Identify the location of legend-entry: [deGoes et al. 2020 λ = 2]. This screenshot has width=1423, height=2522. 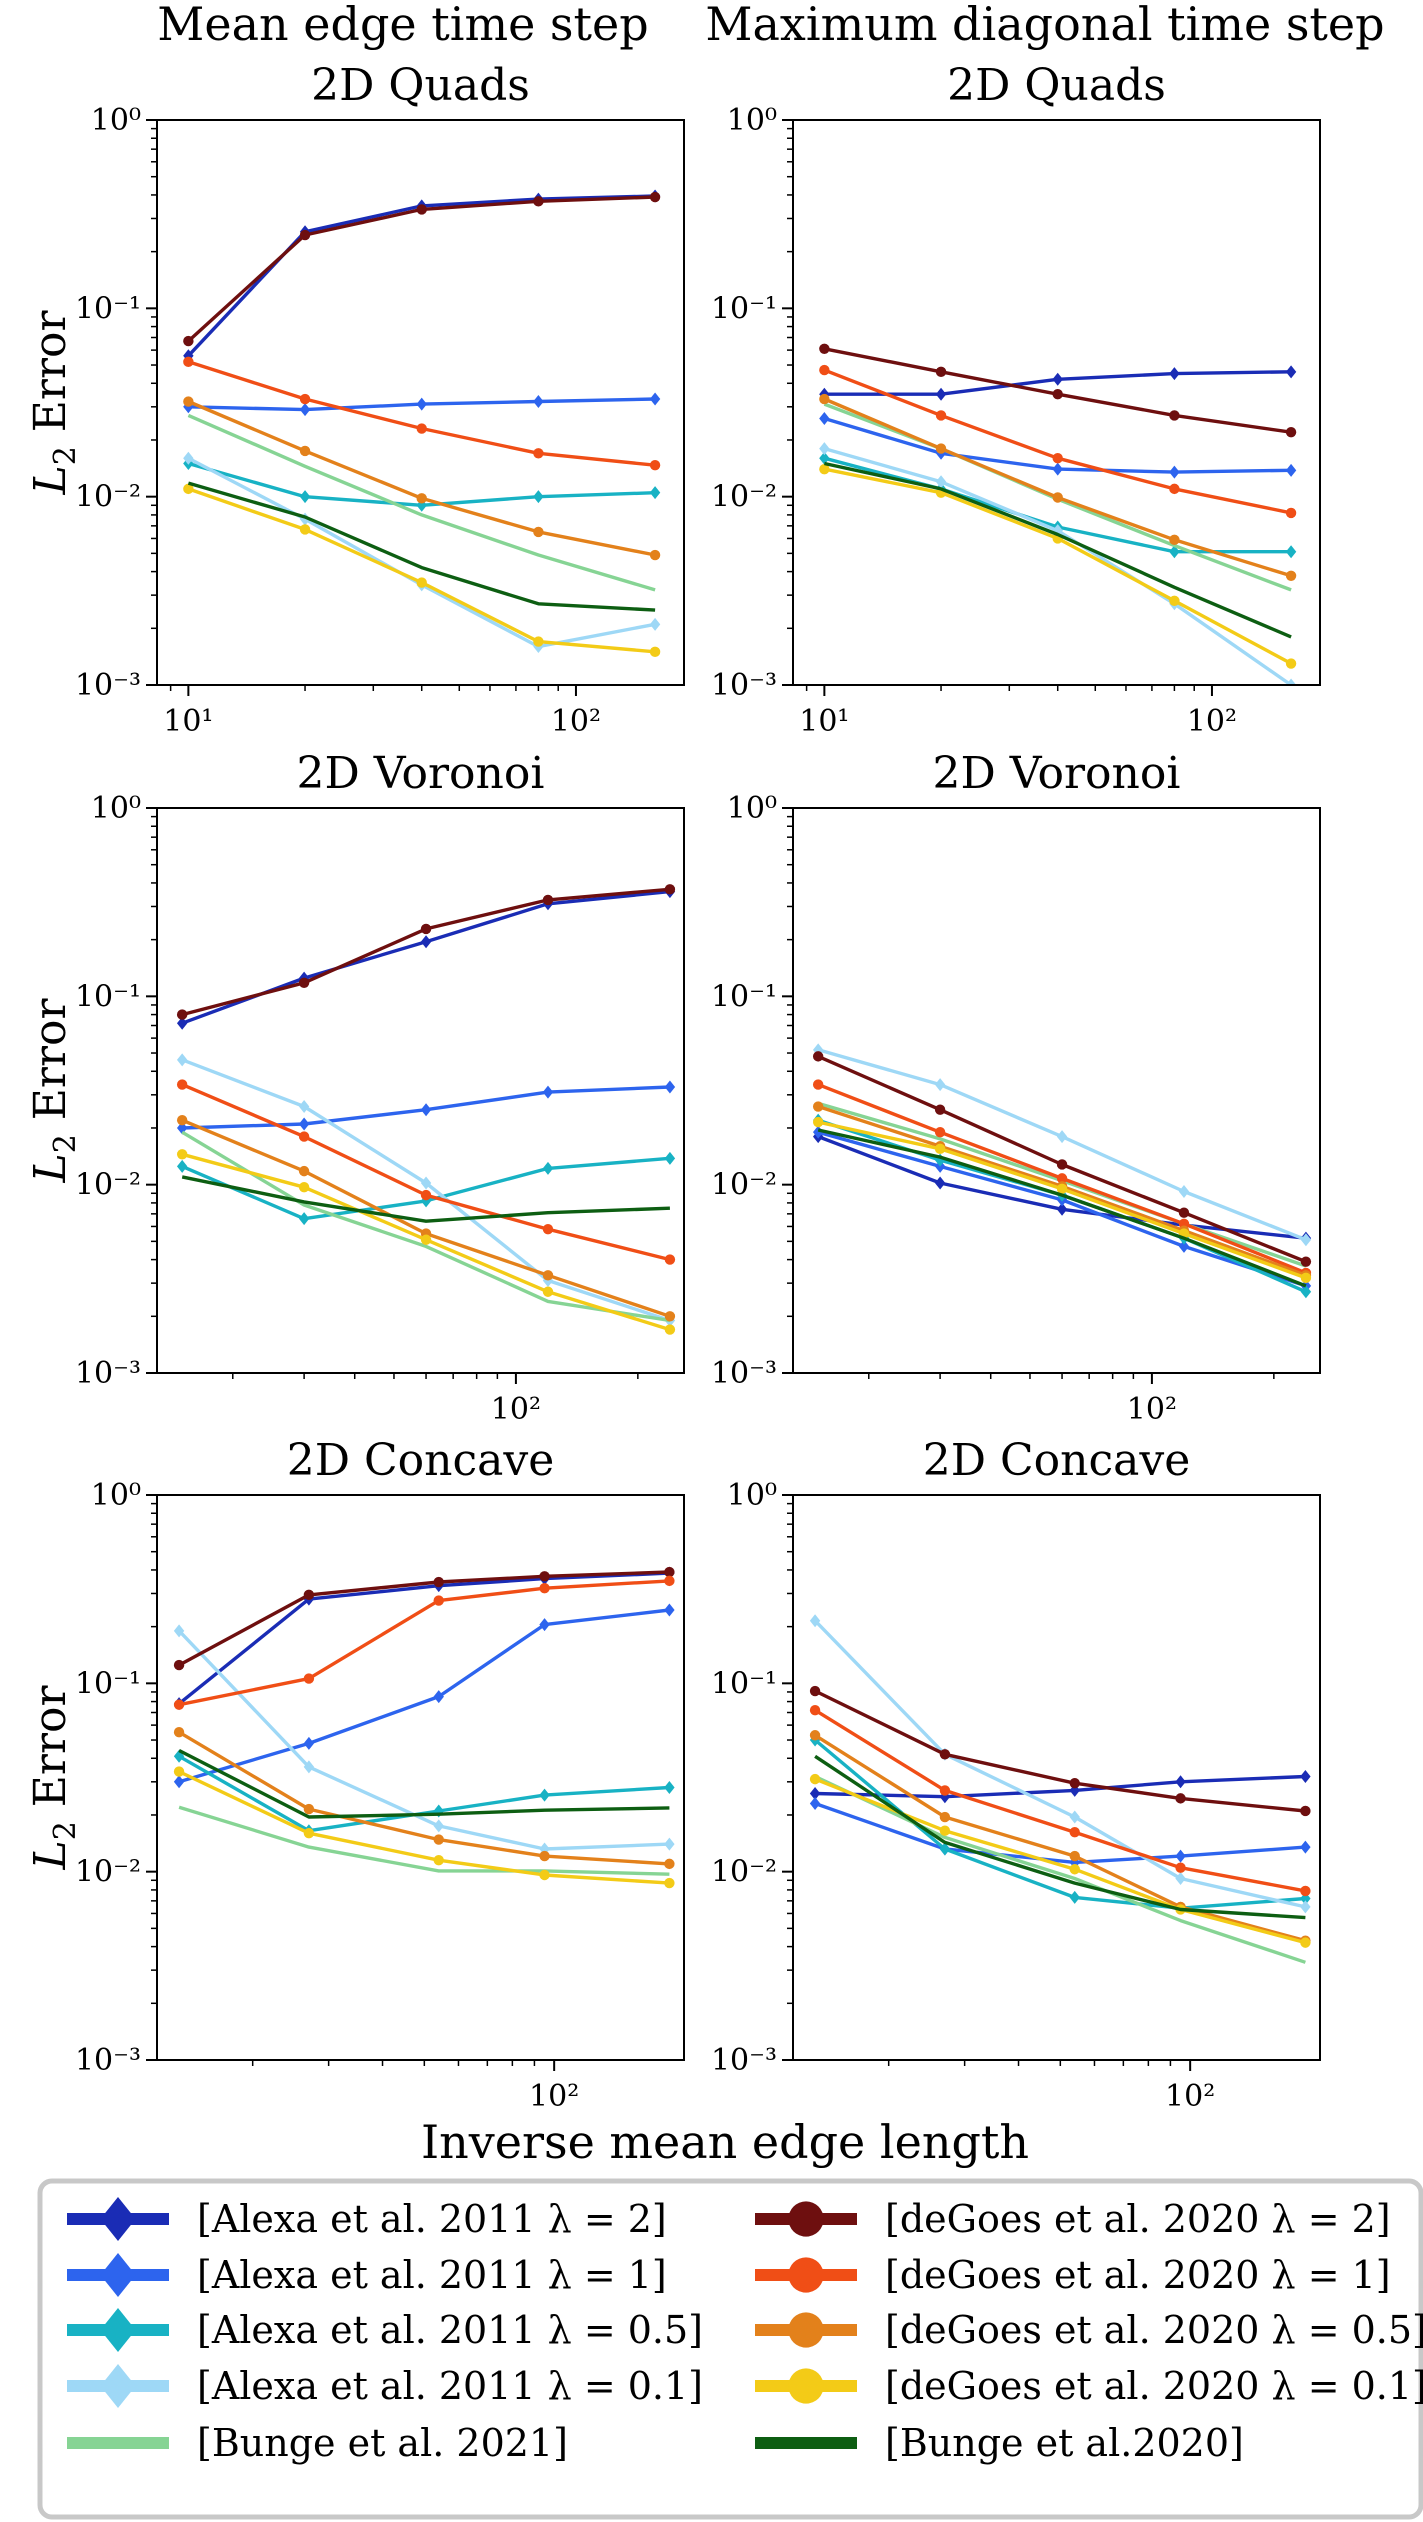
(1073, 2219).